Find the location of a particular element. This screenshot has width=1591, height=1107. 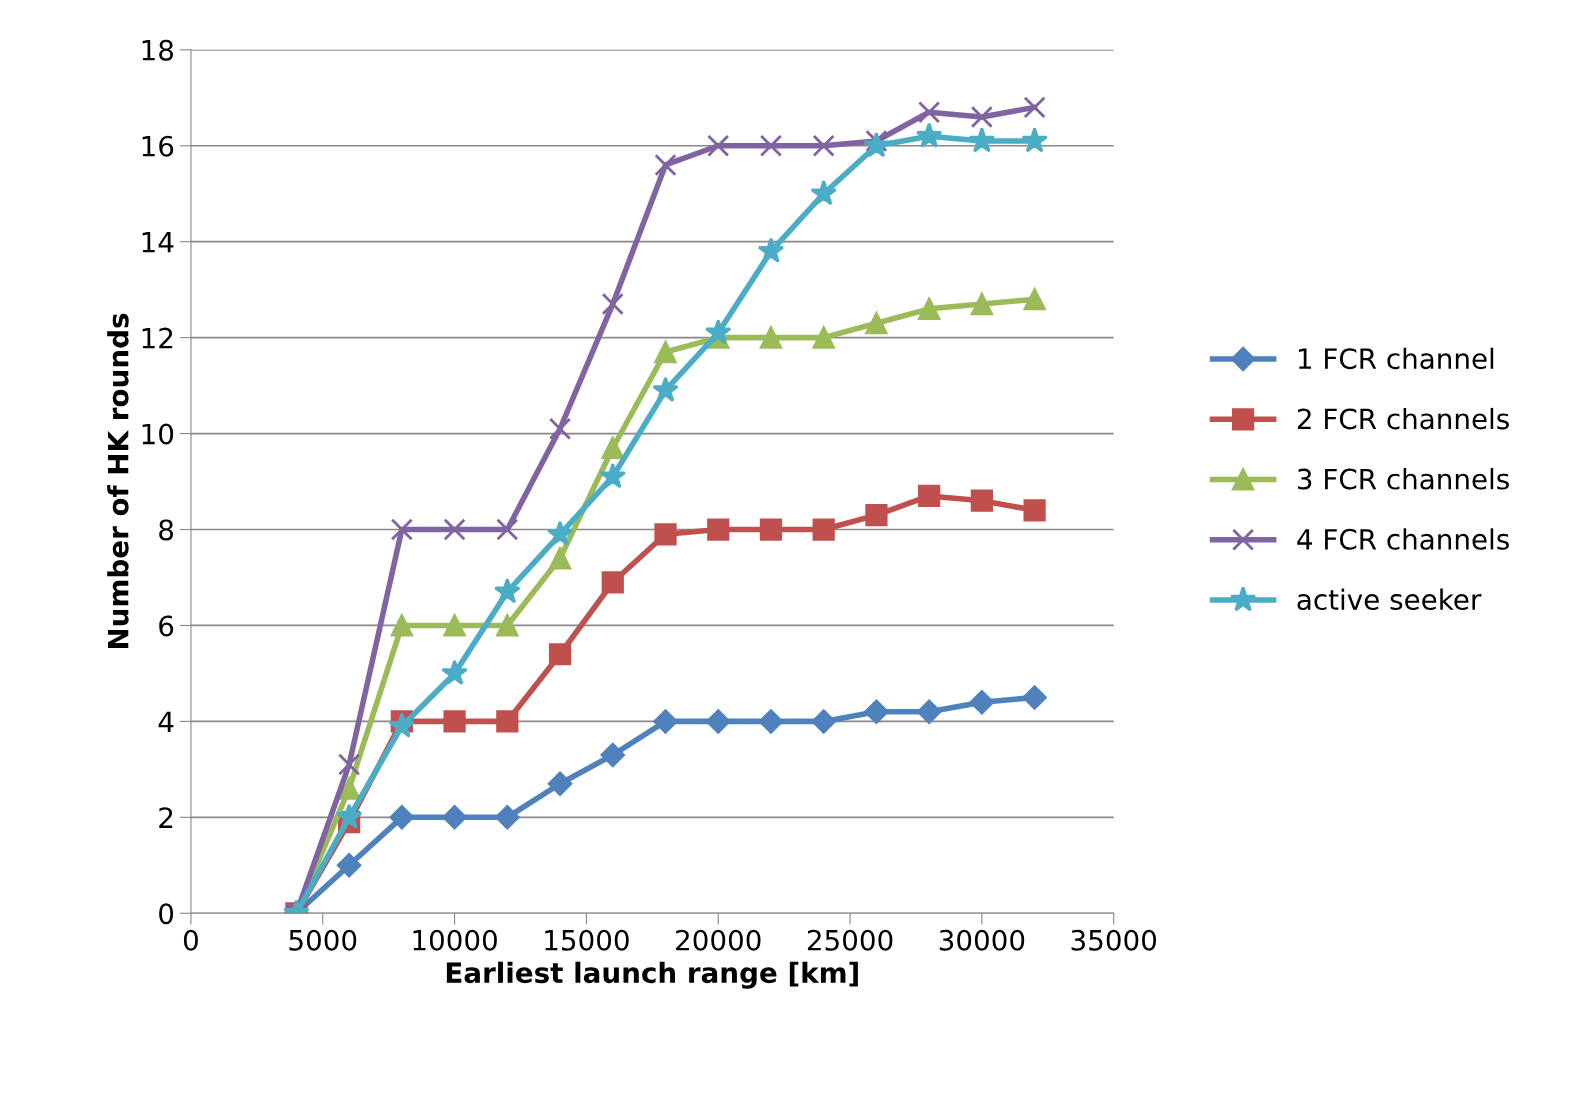

x-tick-label: 25000 is located at coordinates (850, 940).